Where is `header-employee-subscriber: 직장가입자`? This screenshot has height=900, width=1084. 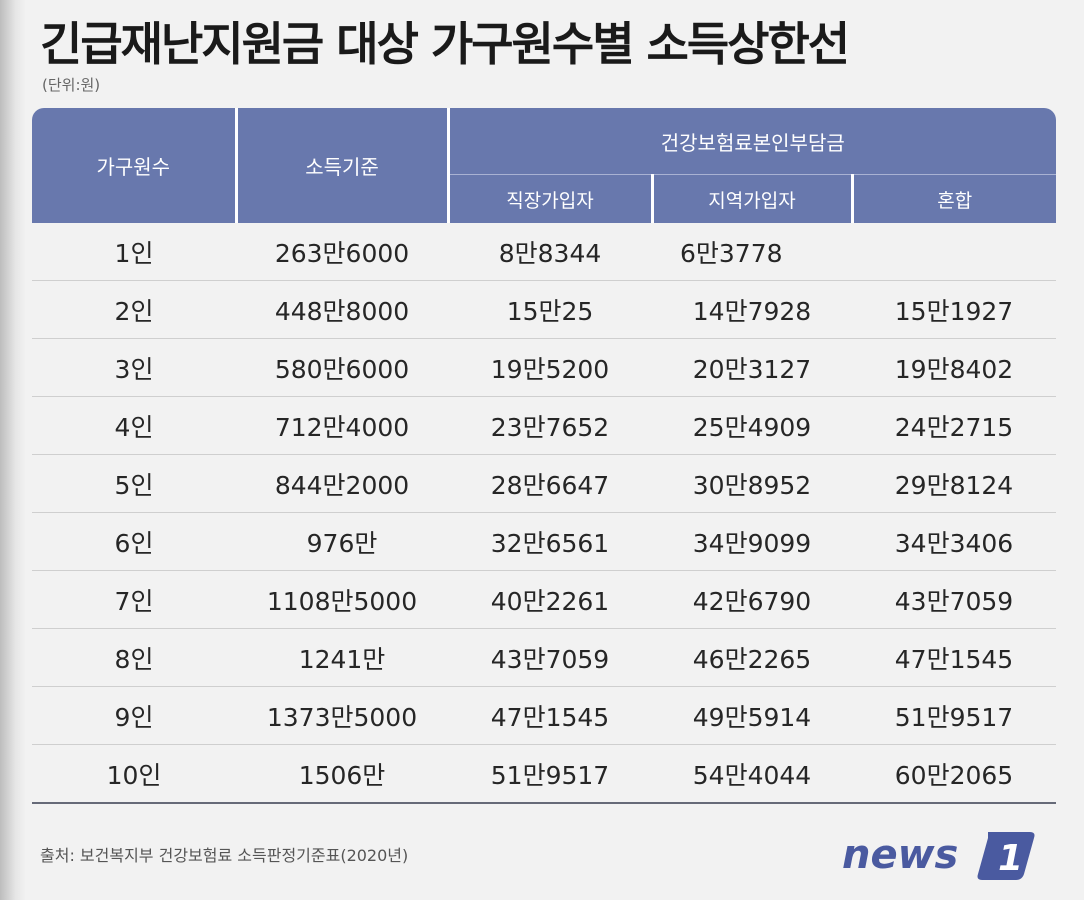 header-employee-subscriber: 직장가입자 is located at coordinates (549, 198).